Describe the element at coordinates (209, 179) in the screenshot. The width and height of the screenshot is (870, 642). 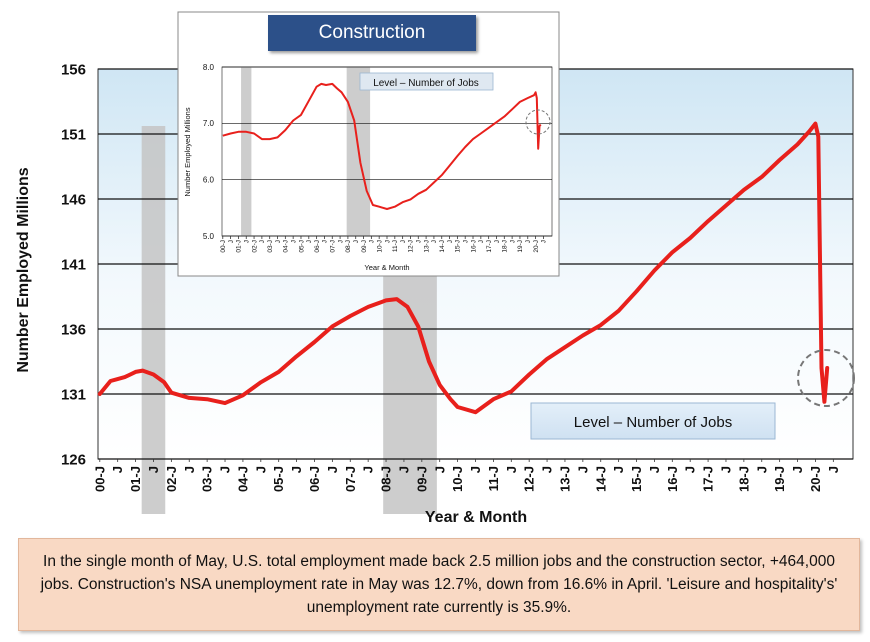
I see `inset-ytick-label: 6.0` at that location.